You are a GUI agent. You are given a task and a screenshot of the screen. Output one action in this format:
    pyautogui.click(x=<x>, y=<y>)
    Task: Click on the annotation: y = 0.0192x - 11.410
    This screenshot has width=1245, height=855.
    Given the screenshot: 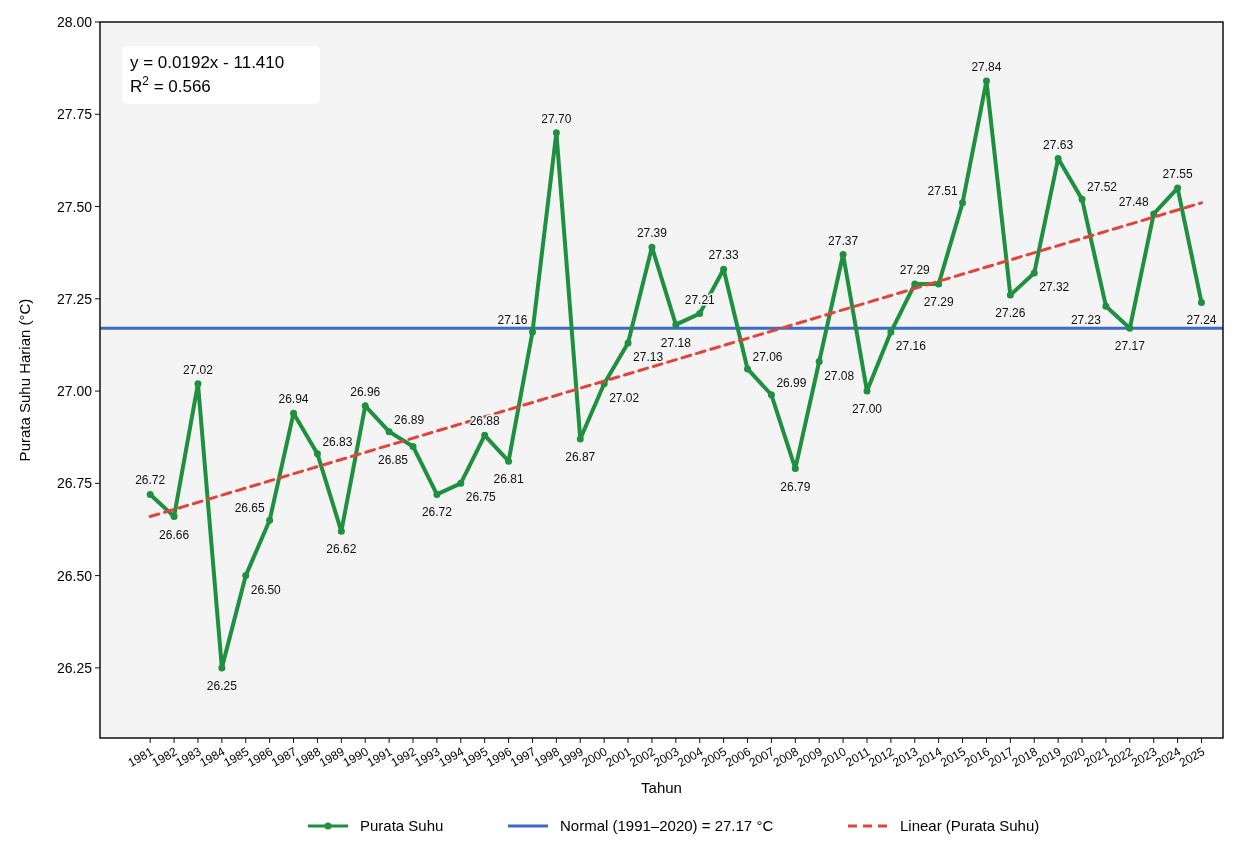 What is the action you would take?
    pyautogui.click(x=207, y=62)
    